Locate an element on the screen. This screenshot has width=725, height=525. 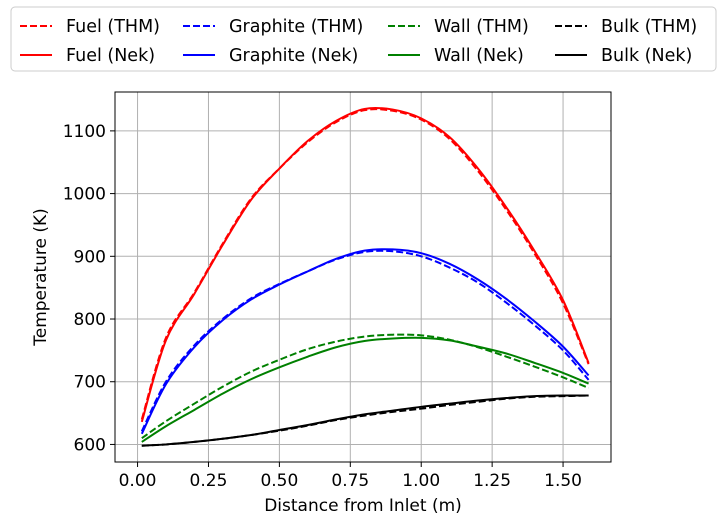
series-line-wall-nek is located at coordinates (365, 389).